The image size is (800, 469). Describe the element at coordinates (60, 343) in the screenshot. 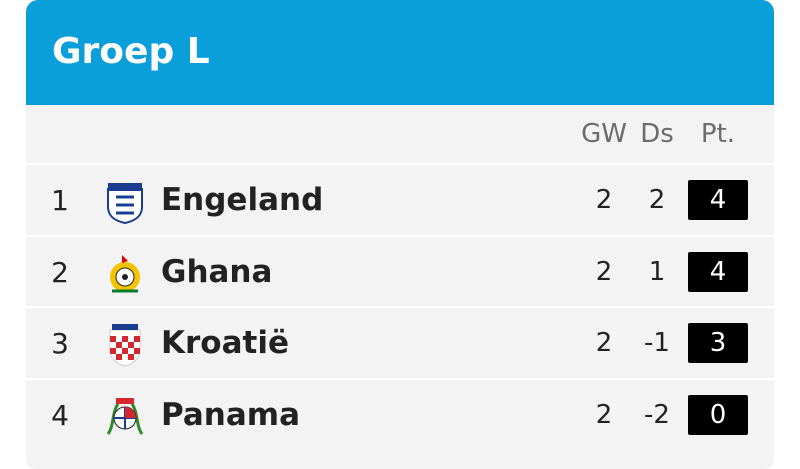

I see `rank: 3` at that location.